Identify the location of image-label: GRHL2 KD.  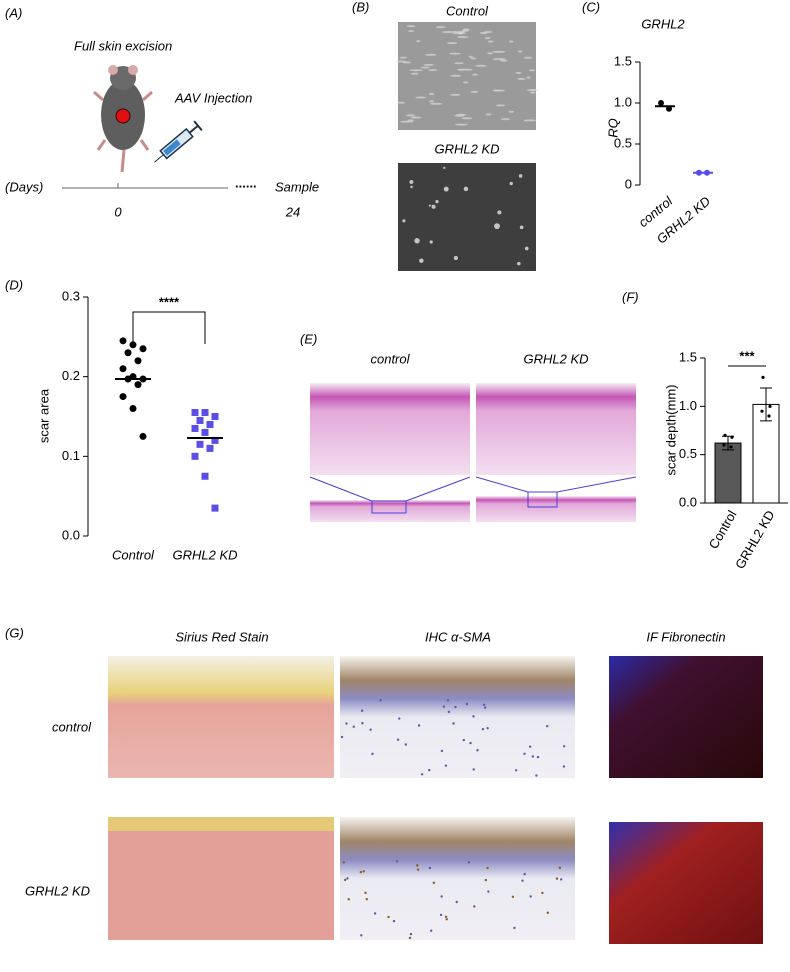
(555, 358).